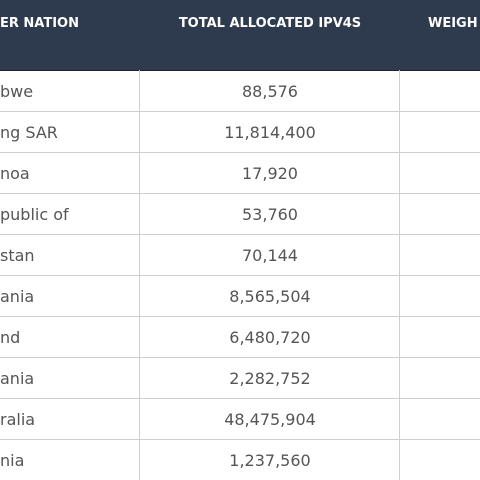 This screenshot has height=480, width=480. Describe the element at coordinates (270, 460) in the screenshot. I see `ipv4-cell: 1,237,560` at that location.